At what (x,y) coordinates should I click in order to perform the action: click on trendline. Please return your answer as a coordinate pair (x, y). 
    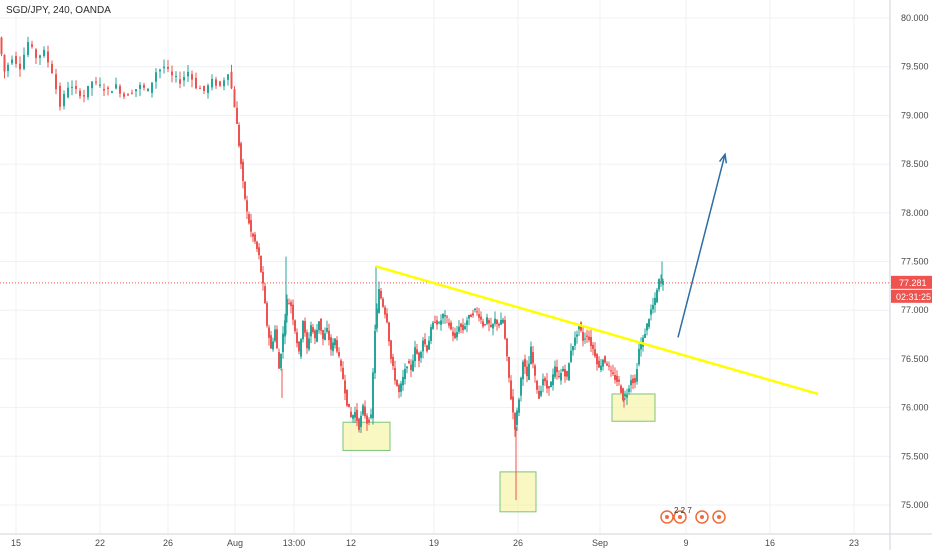
    Looking at the image, I should click on (597, 330).